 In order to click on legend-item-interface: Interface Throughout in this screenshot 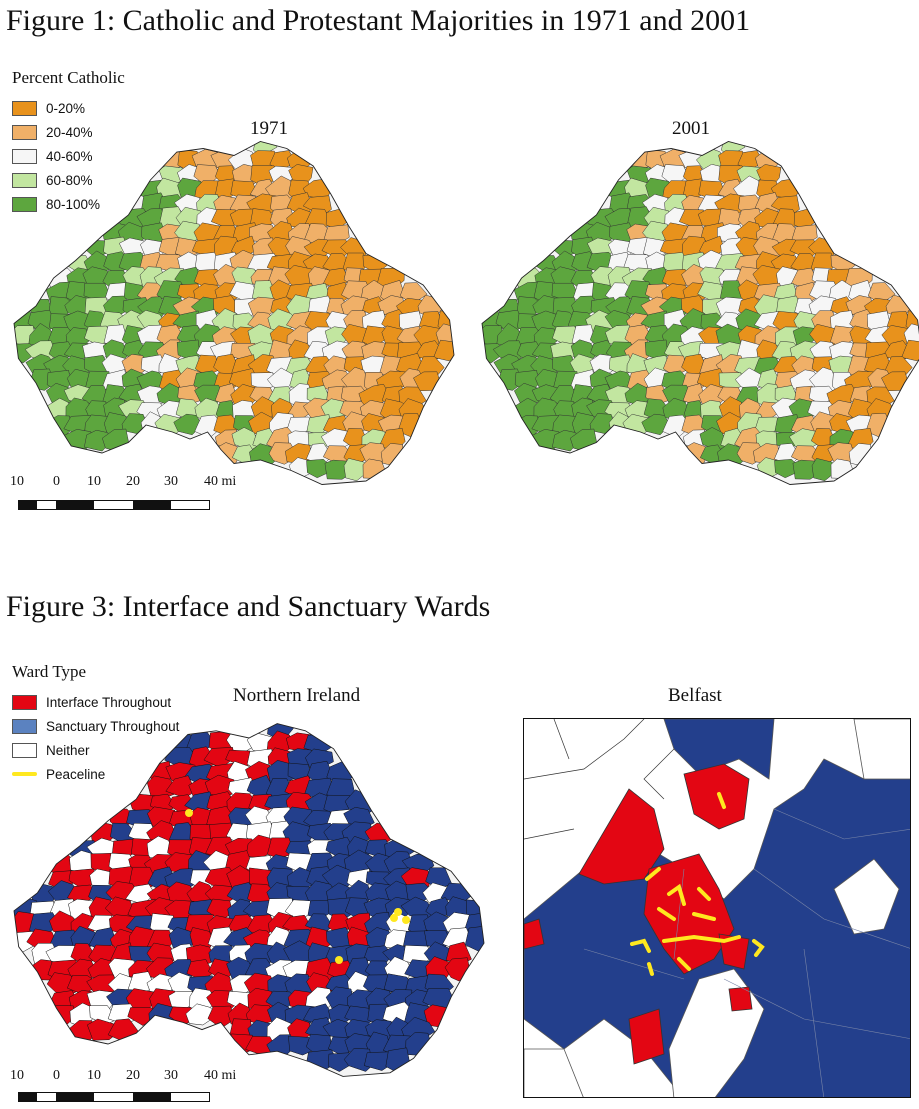, I will do `click(95, 702)`.